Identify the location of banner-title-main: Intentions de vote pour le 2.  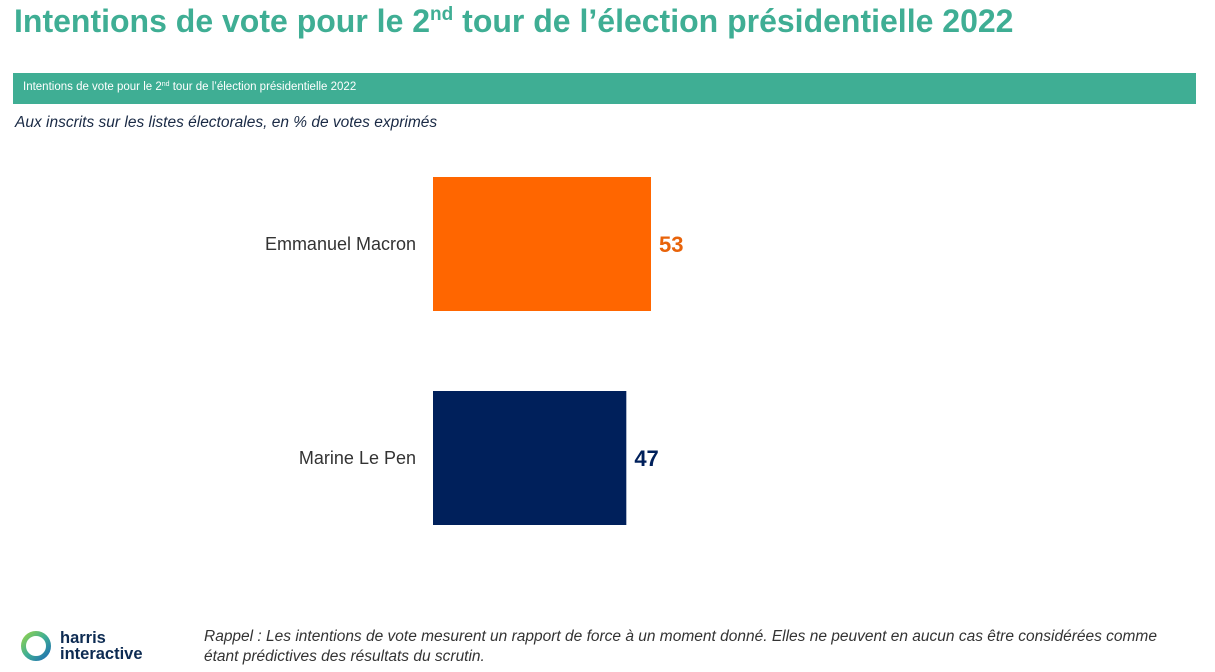
(92, 87).